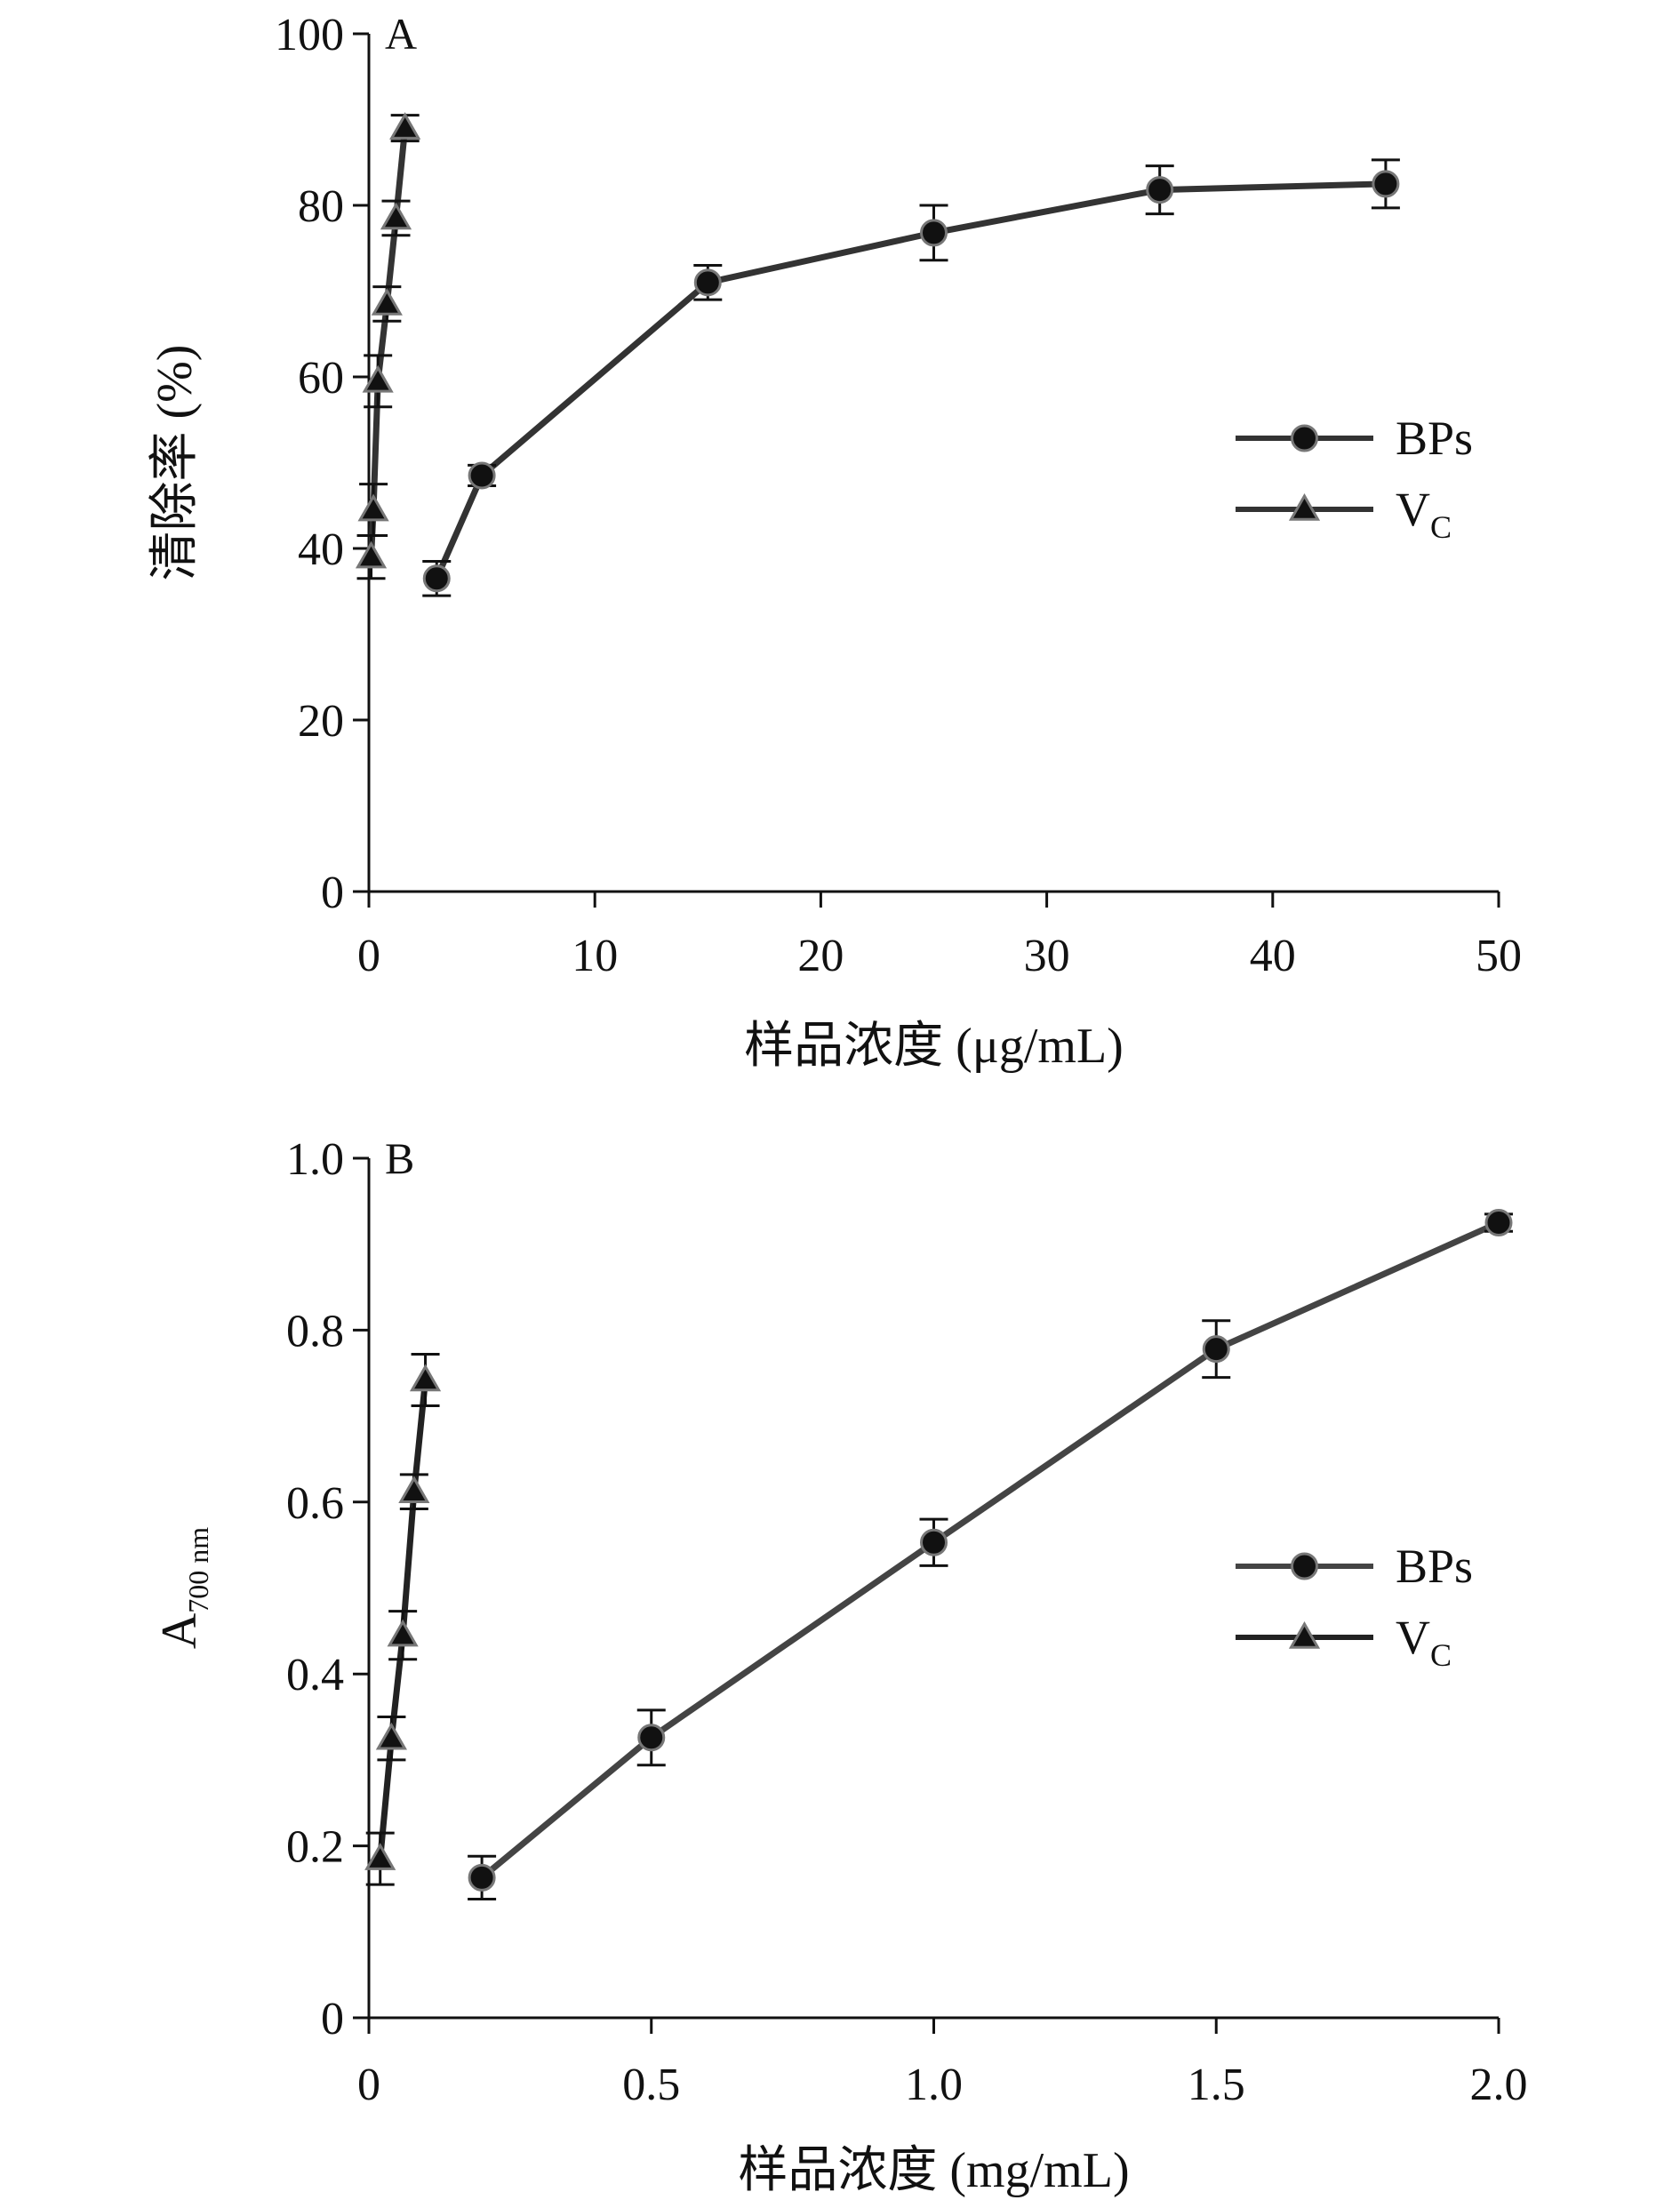 Image resolution: width=1680 pixels, height=2208 pixels. I want to click on x-tick-label: 10, so click(595, 956).